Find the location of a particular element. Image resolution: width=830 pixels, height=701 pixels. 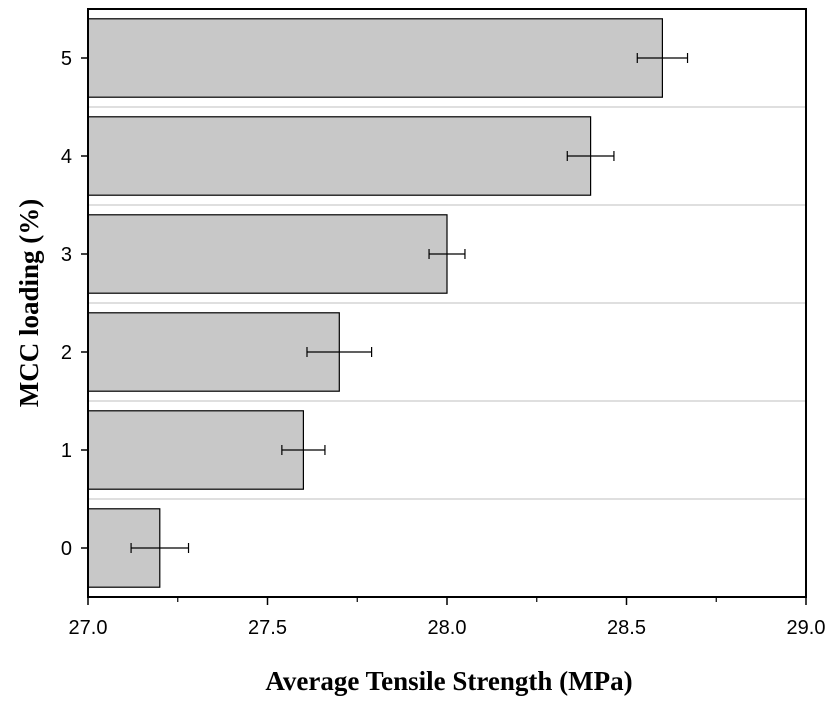

x-axis-ticks: 27.0 27.5 28.0 28.5 29.0 is located at coordinates (447, 618).